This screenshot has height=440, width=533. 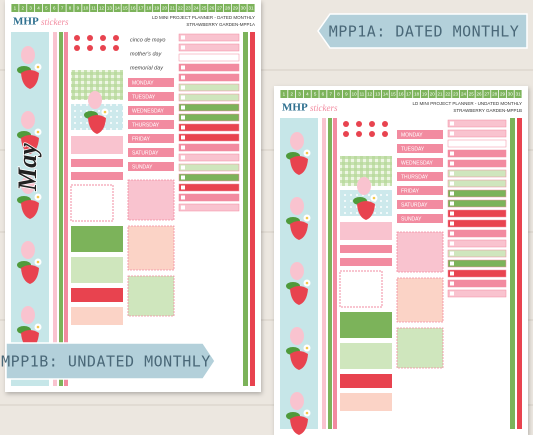 I want to click on day-name: TUESDAY, so click(x=413, y=149).